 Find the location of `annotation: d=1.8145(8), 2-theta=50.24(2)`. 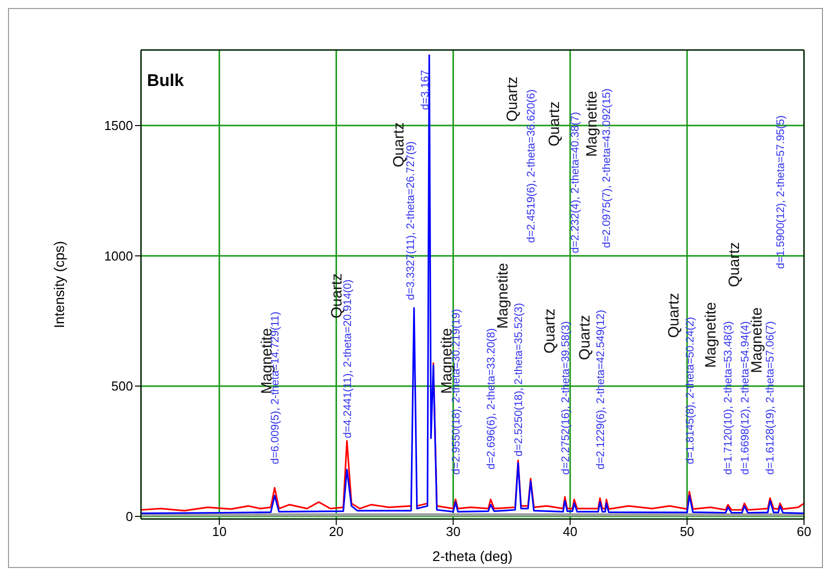

annotation: d=1.8145(8), 2-theta=50.24(2) is located at coordinates (690, 390).